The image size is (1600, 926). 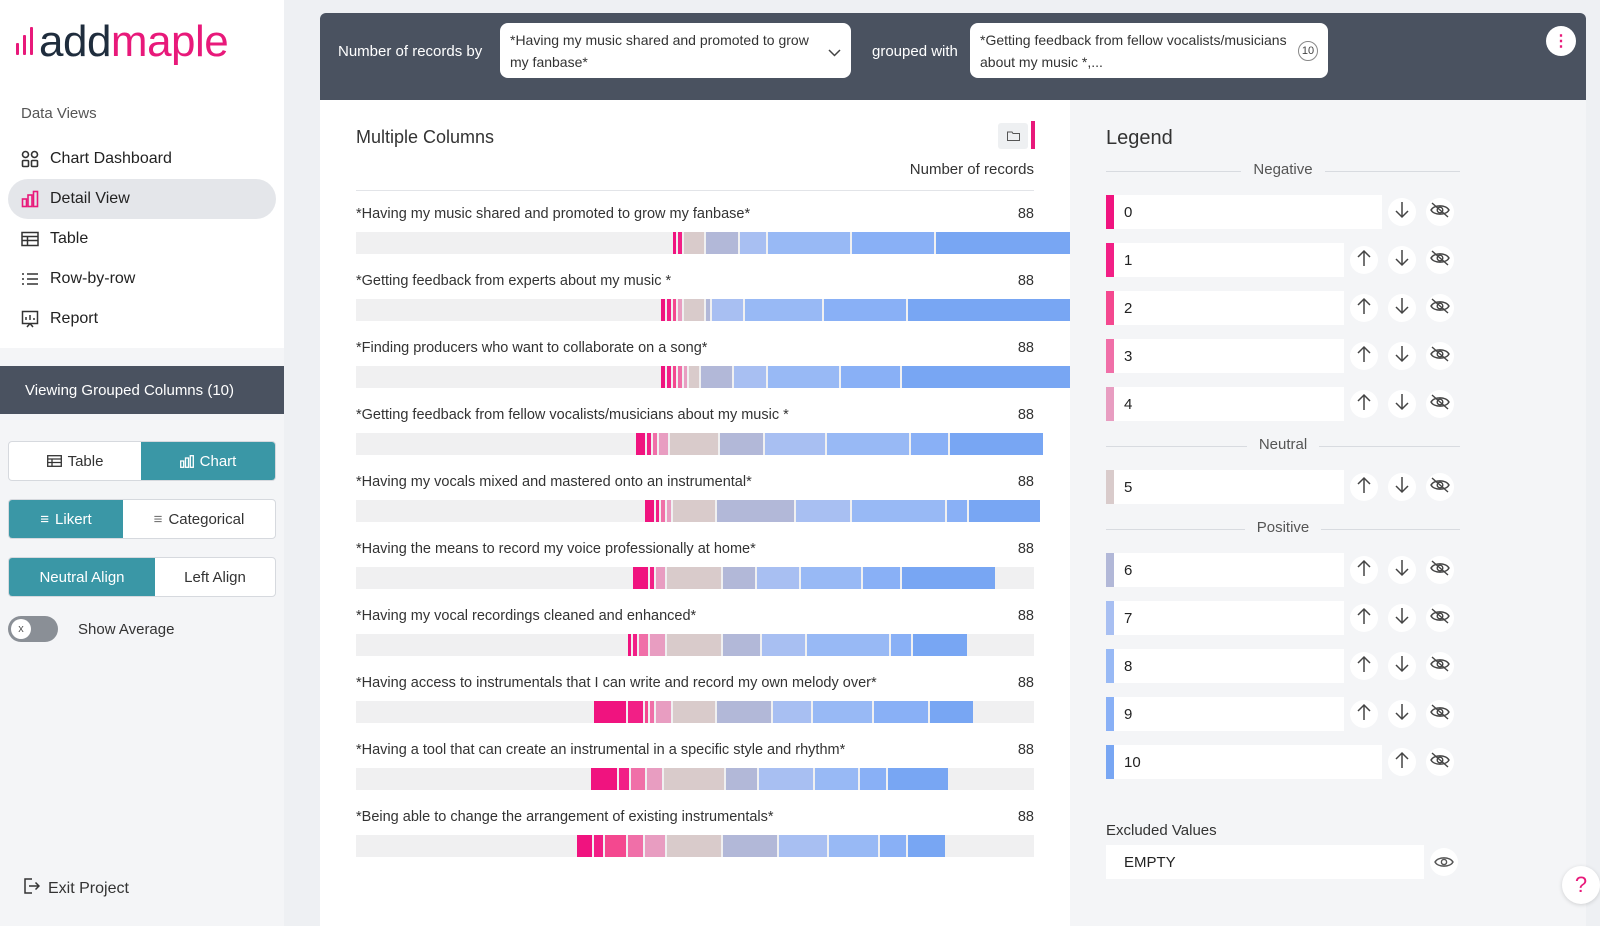 What do you see at coordinates (142, 199) in the screenshot?
I see `nav-item-detail-view: Detail View` at bounding box center [142, 199].